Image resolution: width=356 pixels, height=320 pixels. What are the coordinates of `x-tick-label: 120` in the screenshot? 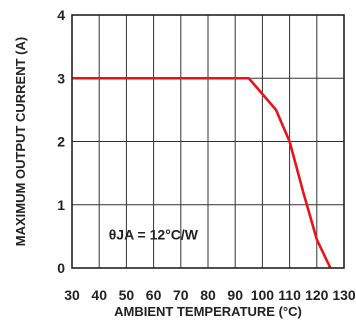 It's located at (317, 295).